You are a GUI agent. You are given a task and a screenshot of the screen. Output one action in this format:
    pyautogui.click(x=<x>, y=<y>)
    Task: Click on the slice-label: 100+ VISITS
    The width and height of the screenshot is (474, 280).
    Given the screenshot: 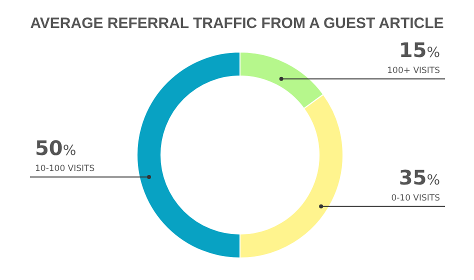 What is the action you would take?
    pyautogui.click(x=413, y=71)
    